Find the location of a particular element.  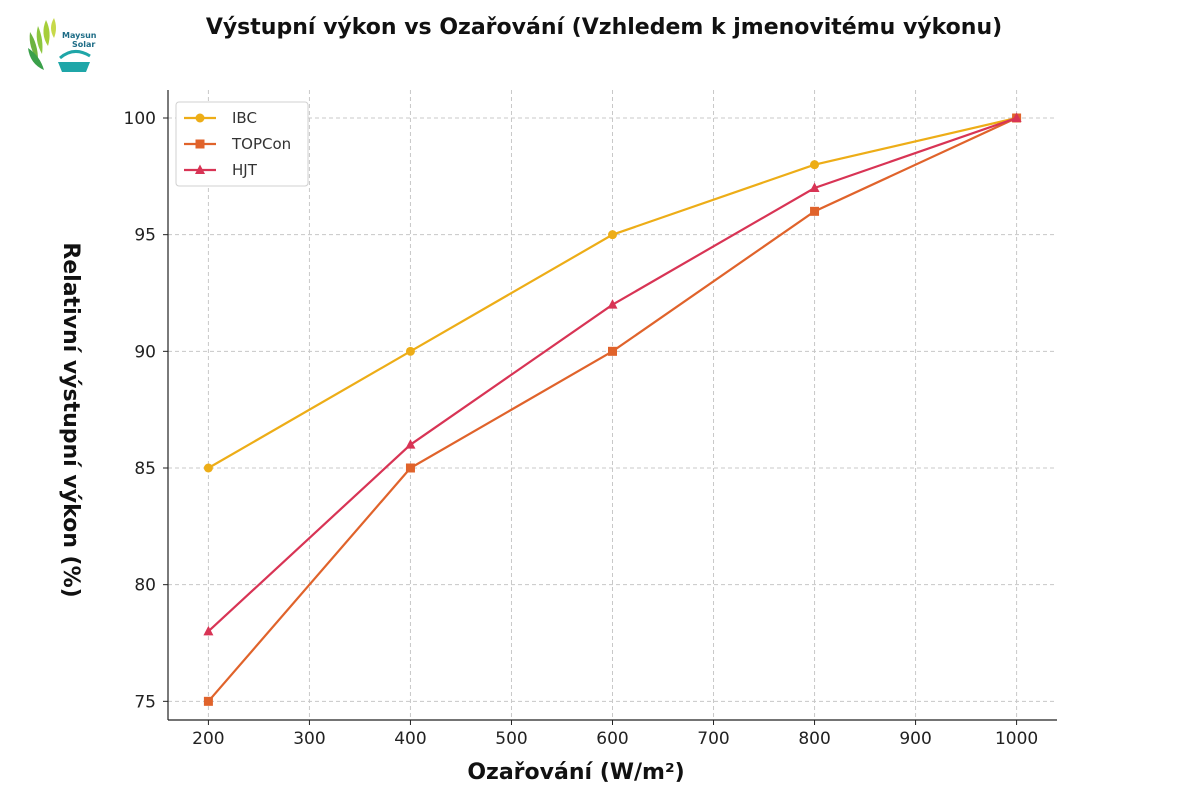

y-tick-label: 80 is located at coordinates (145, 586).